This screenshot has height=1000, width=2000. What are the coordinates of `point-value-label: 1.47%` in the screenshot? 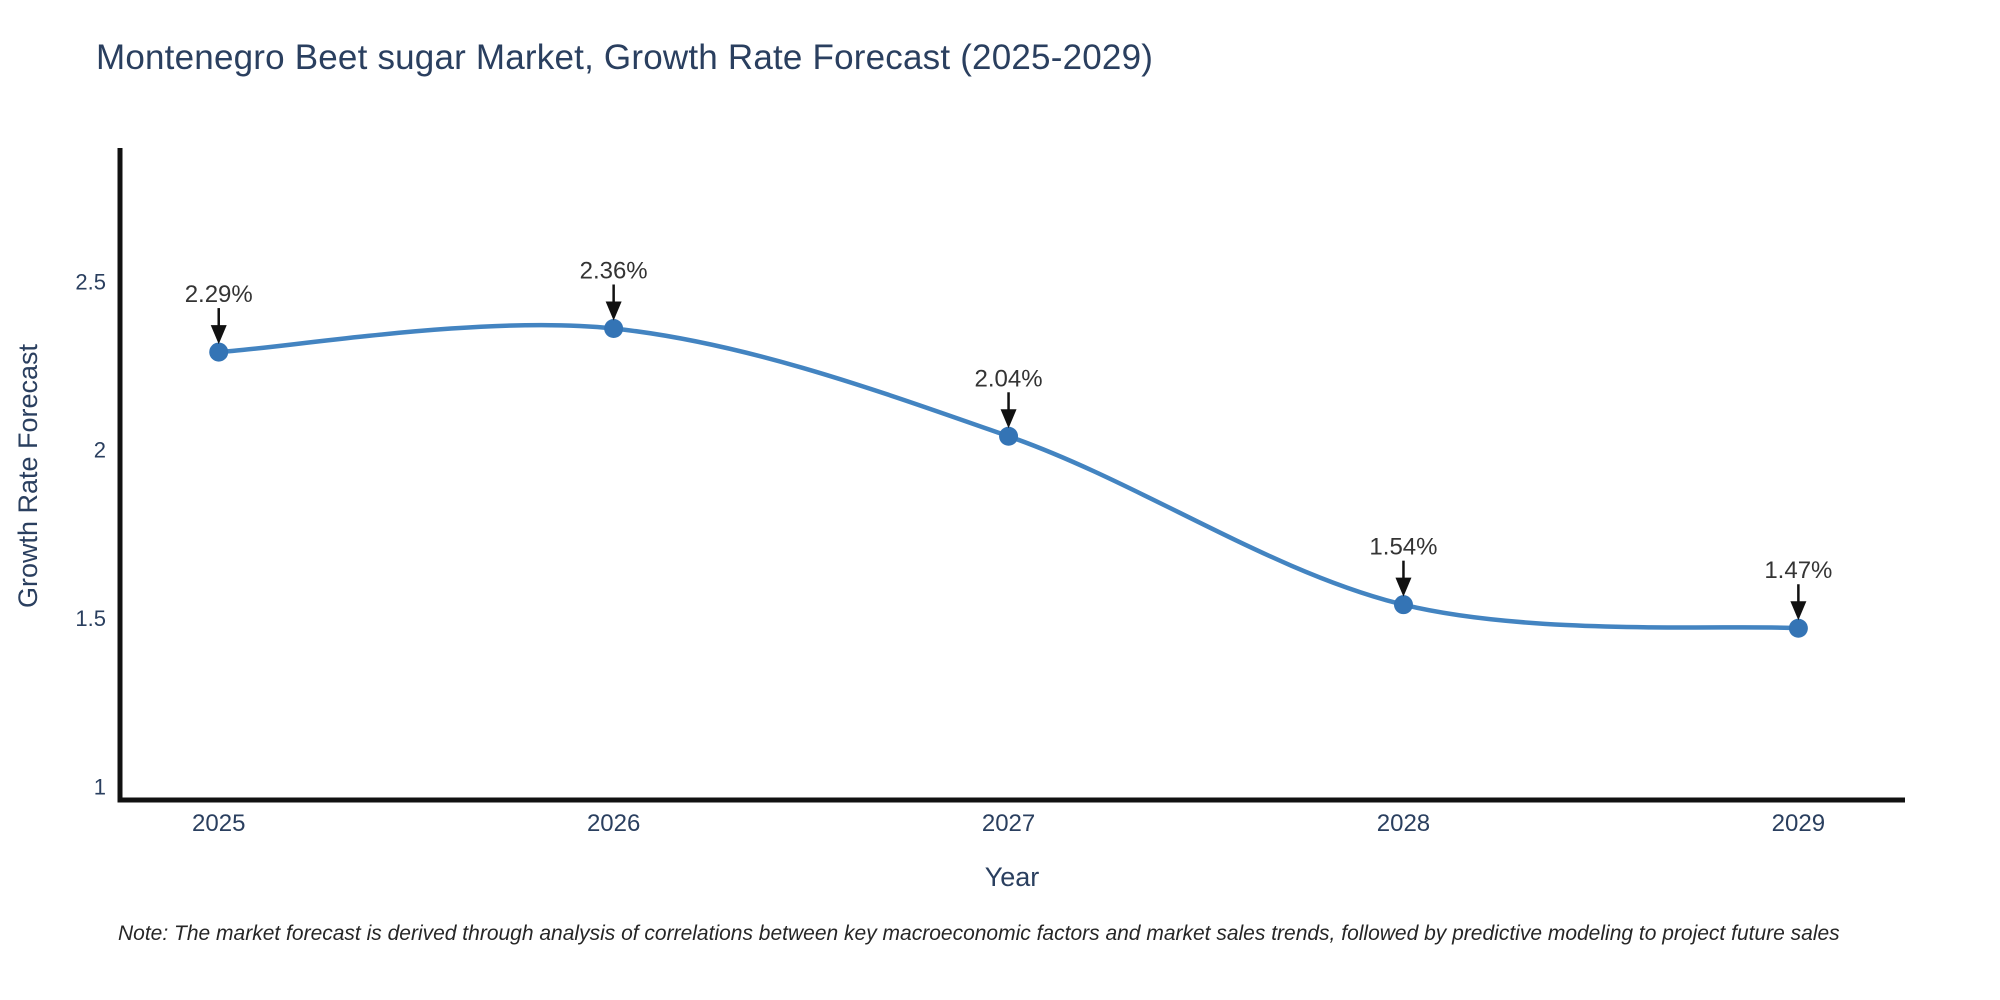 It's located at (1798, 570).